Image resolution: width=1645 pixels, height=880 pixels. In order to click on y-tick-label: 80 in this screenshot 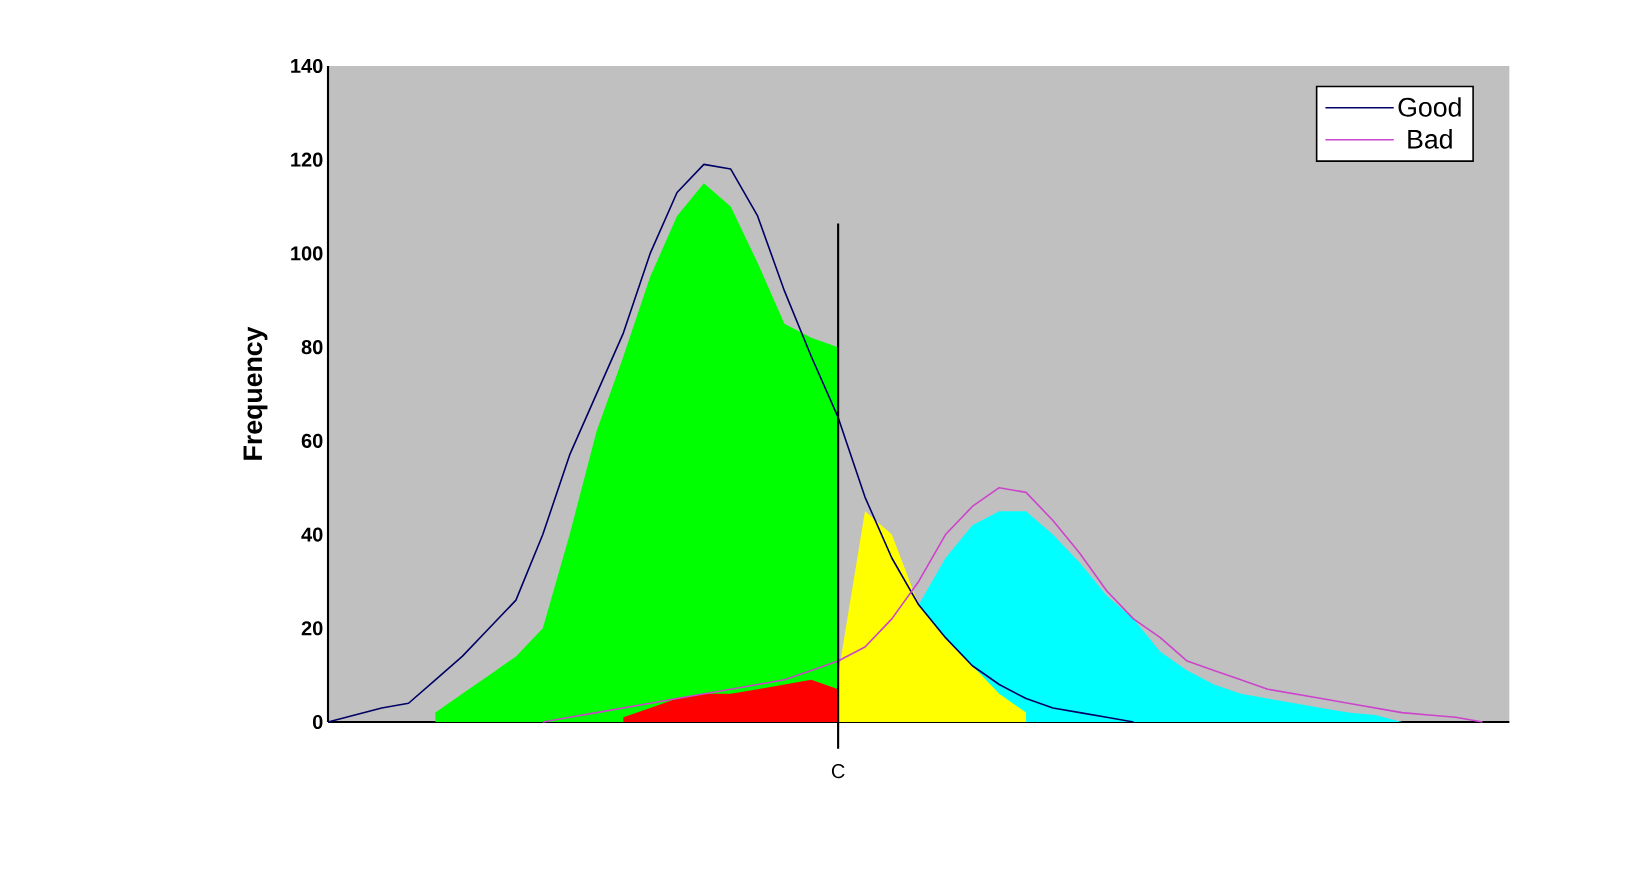, I will do `click(312, 347)`.